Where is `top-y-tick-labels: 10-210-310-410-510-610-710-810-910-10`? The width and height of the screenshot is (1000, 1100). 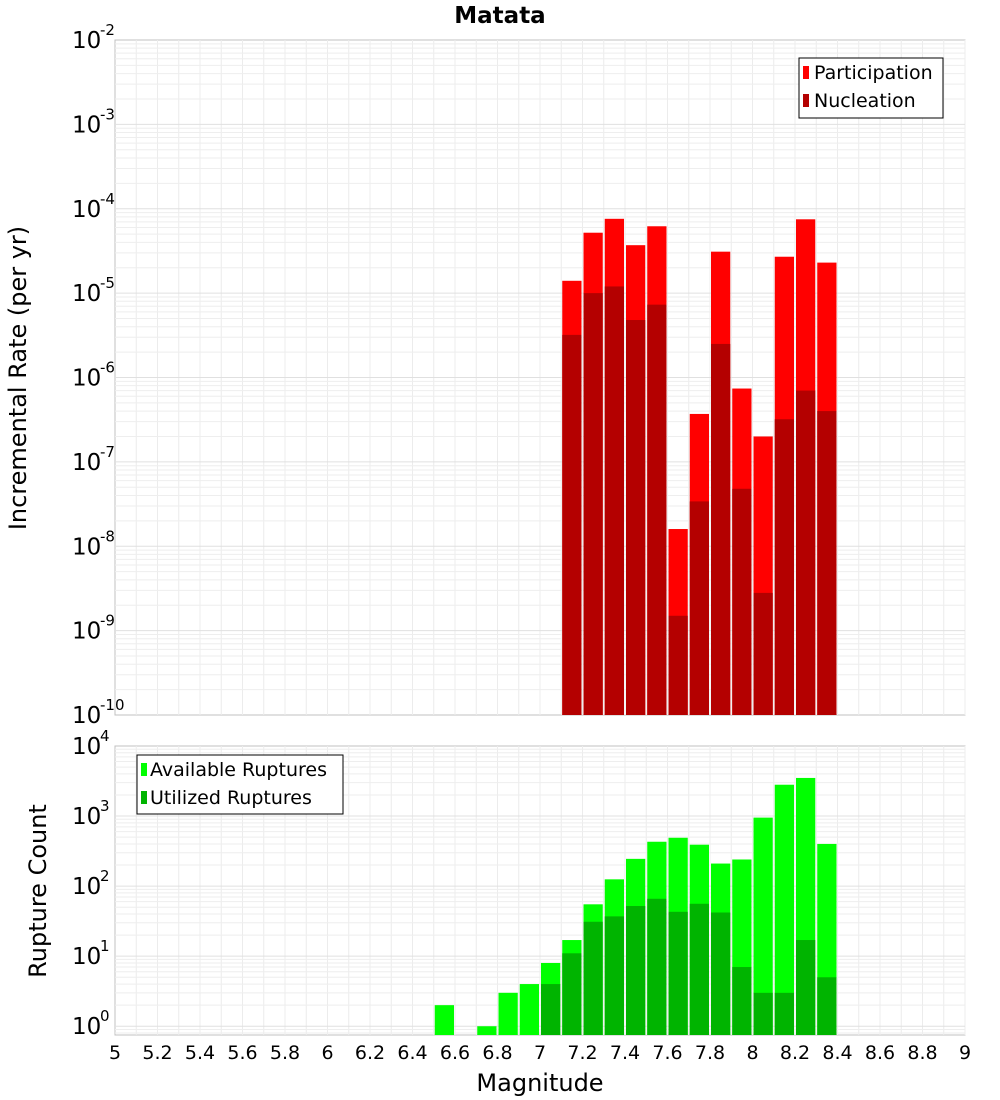 top-y-tick-labels: 10-210-310-410-510-610-710-810-910-10 is located at coordinates (98, 375).